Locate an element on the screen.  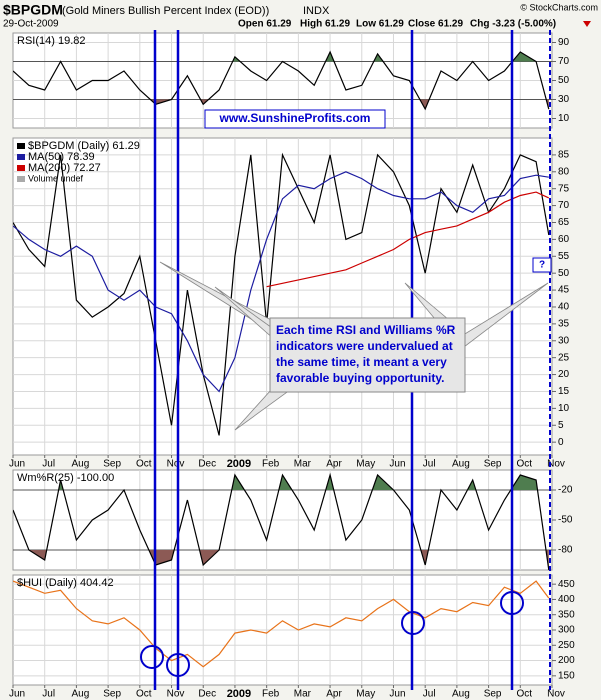
website: www.SunshineProfits.com is located at coordinates (295, 118).